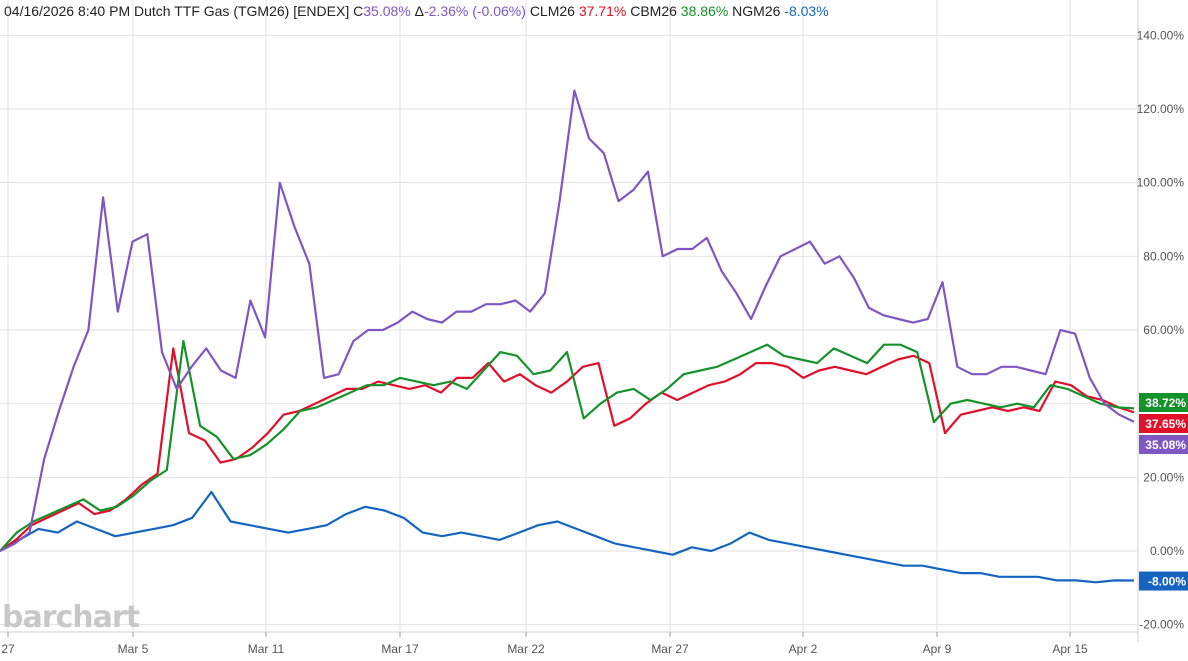 The width and height of the screenshot is (1188, 661). What do you see at coordinates (526, 649) in the screenshot?
I see `x-tick-label: Mar 22` at bounding box center [526, 649].